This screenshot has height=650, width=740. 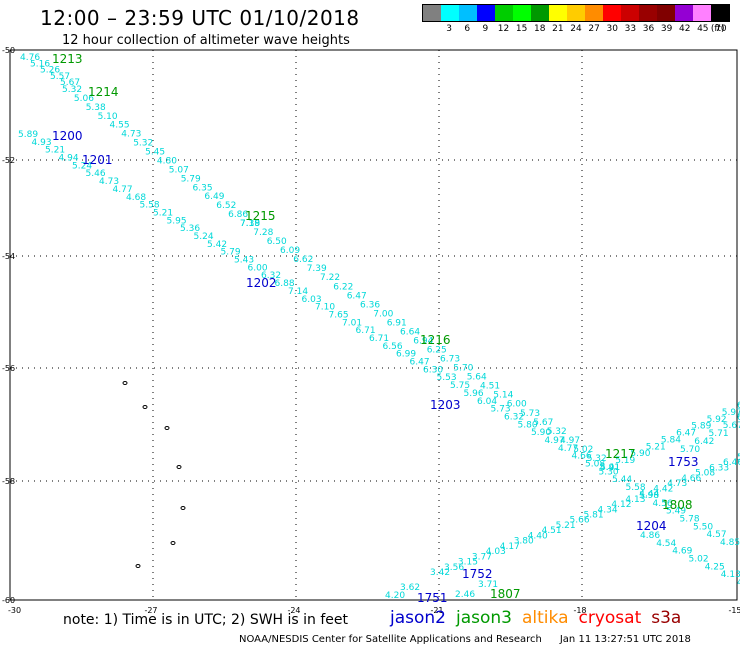 I want to click on wave-height-value: 6.73, so click(x=450, y=360).